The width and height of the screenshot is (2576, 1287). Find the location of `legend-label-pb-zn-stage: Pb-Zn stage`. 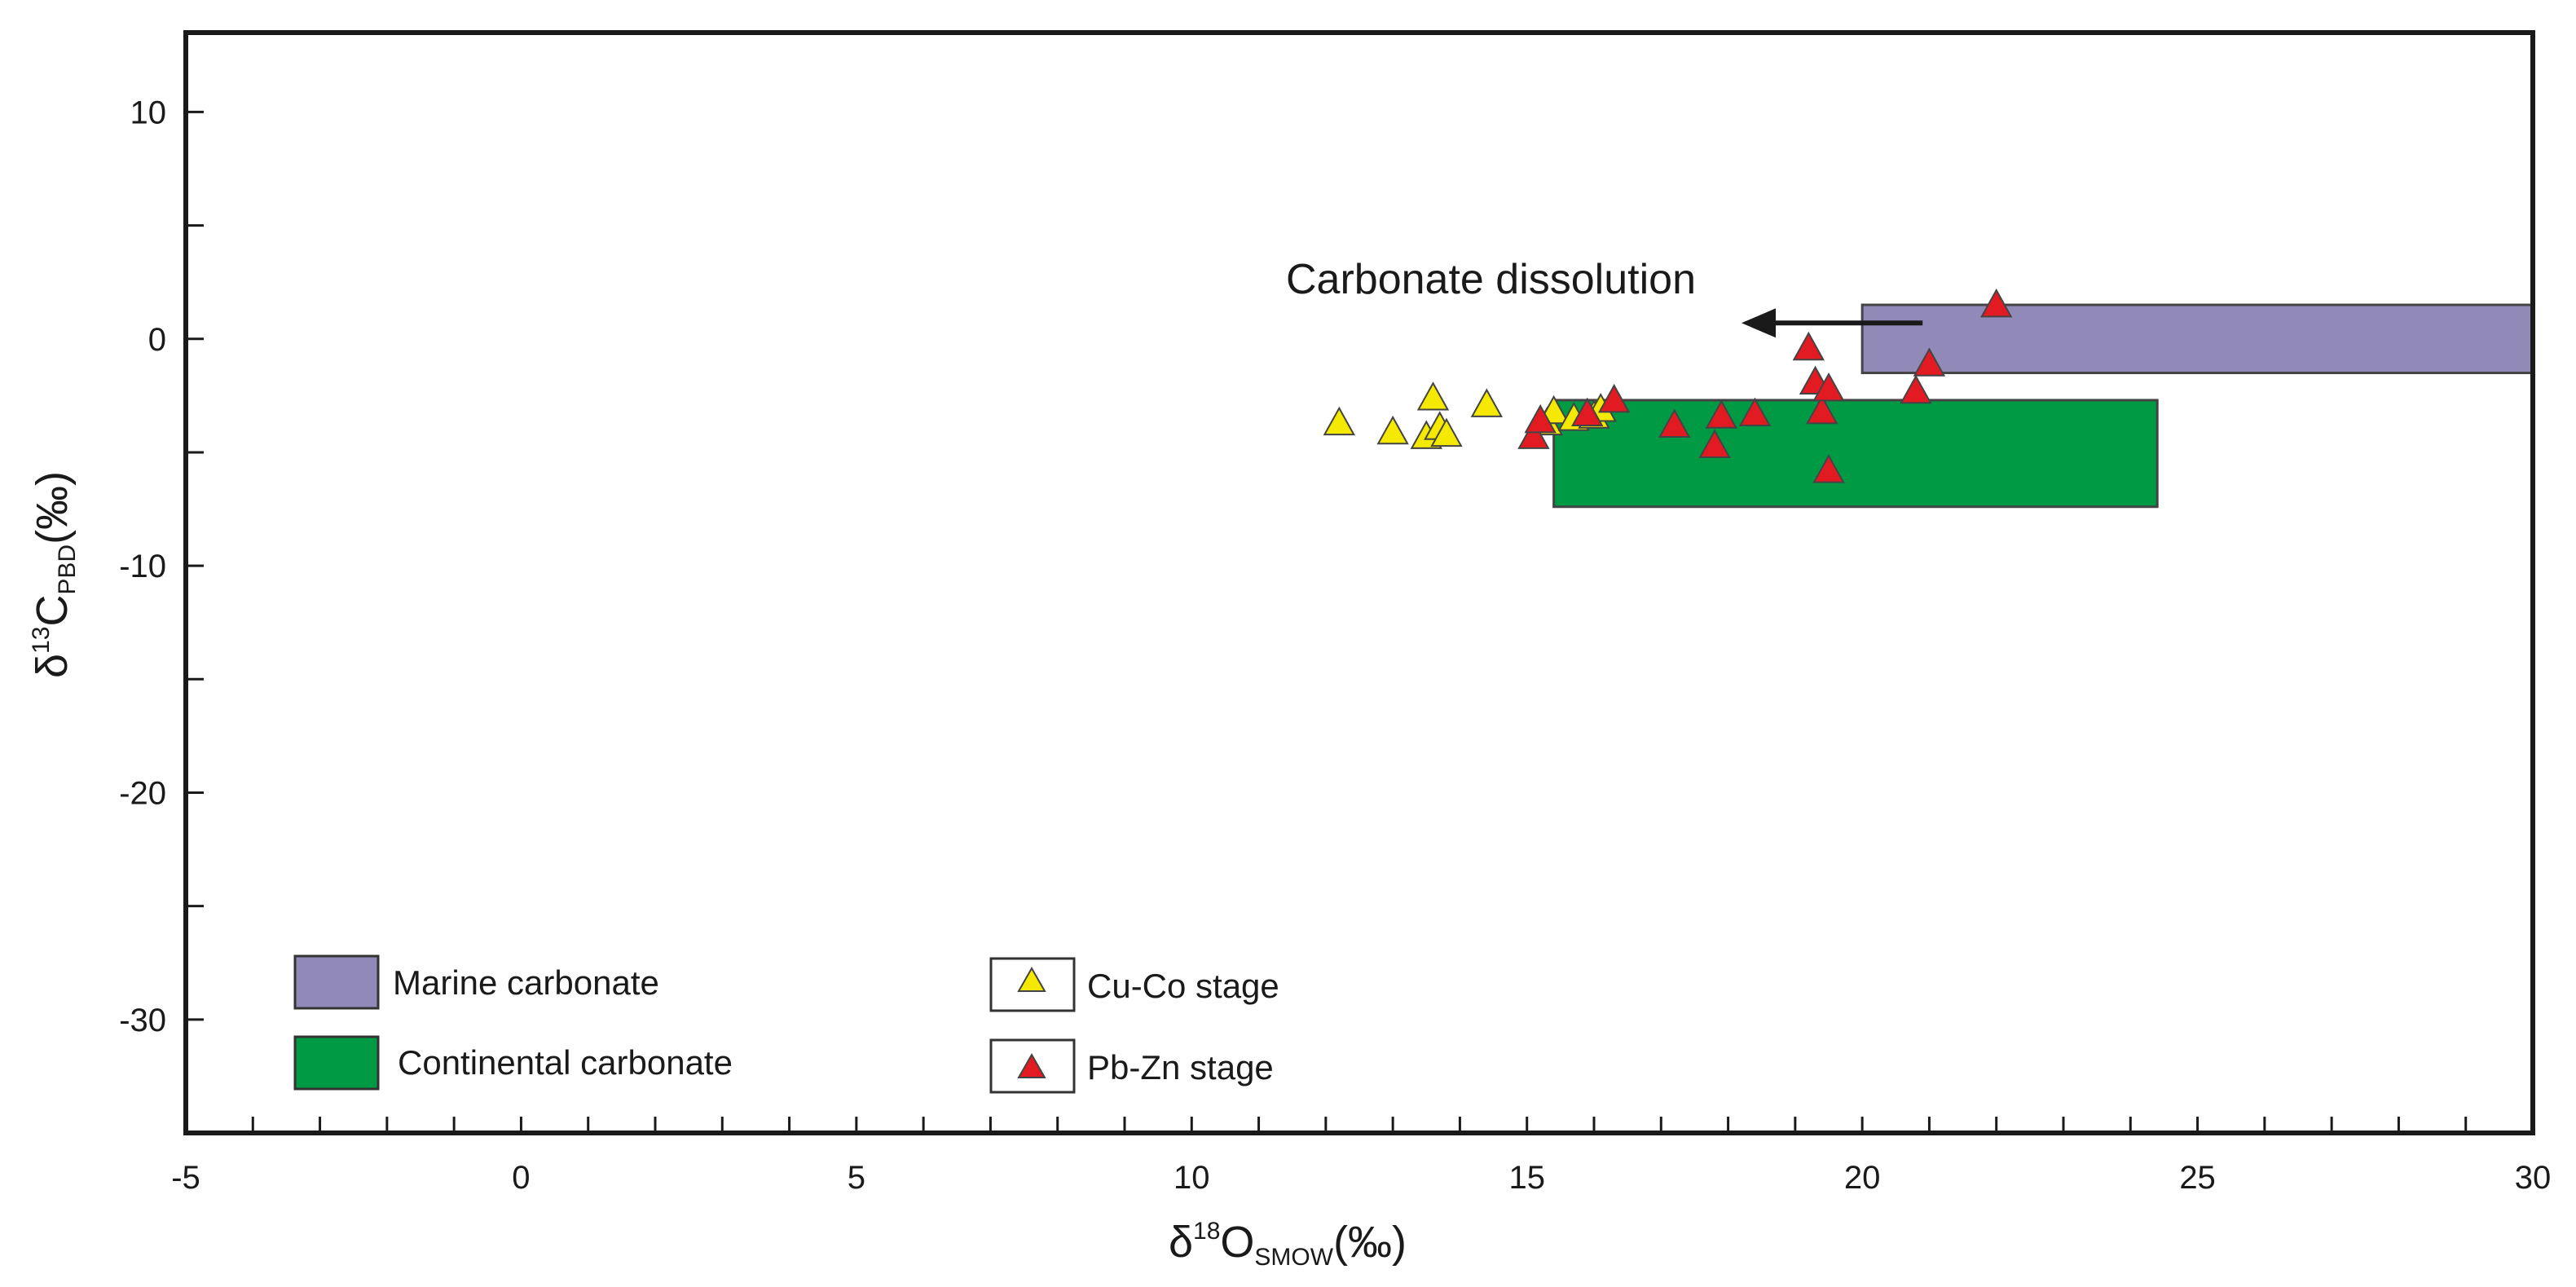

legend-label-pb-zn-stage: Pb-Zn stage is located at coordinates (1181, 1067).